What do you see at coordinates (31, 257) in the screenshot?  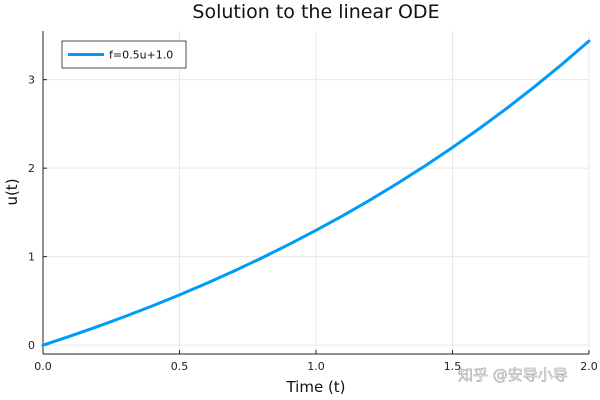 I see `y-tick-label: 1` at bounding box center [31, 257].